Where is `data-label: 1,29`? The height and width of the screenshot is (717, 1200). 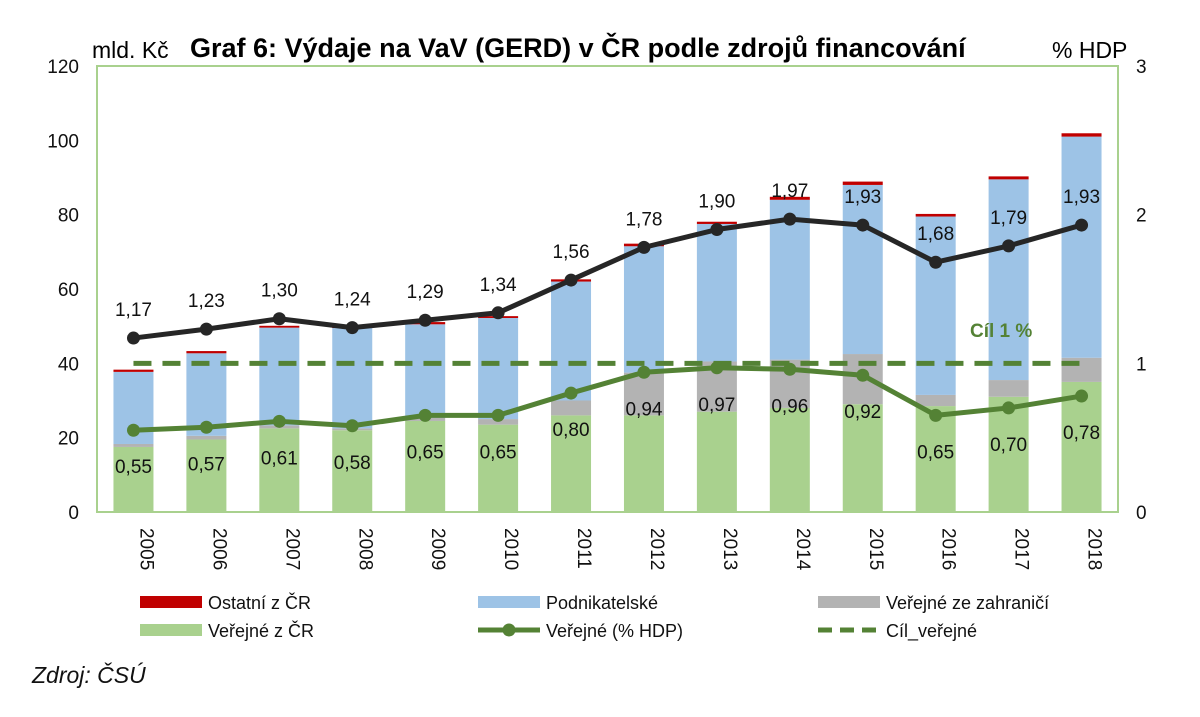 data-label: 1,29 is located at coordinates (425, 292).